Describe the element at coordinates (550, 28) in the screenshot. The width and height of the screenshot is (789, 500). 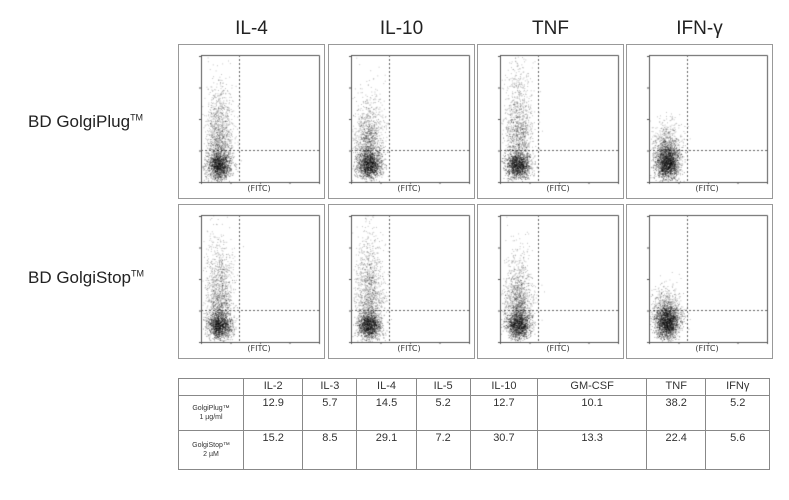
I see `column-header-tnf: TNF` at that location.